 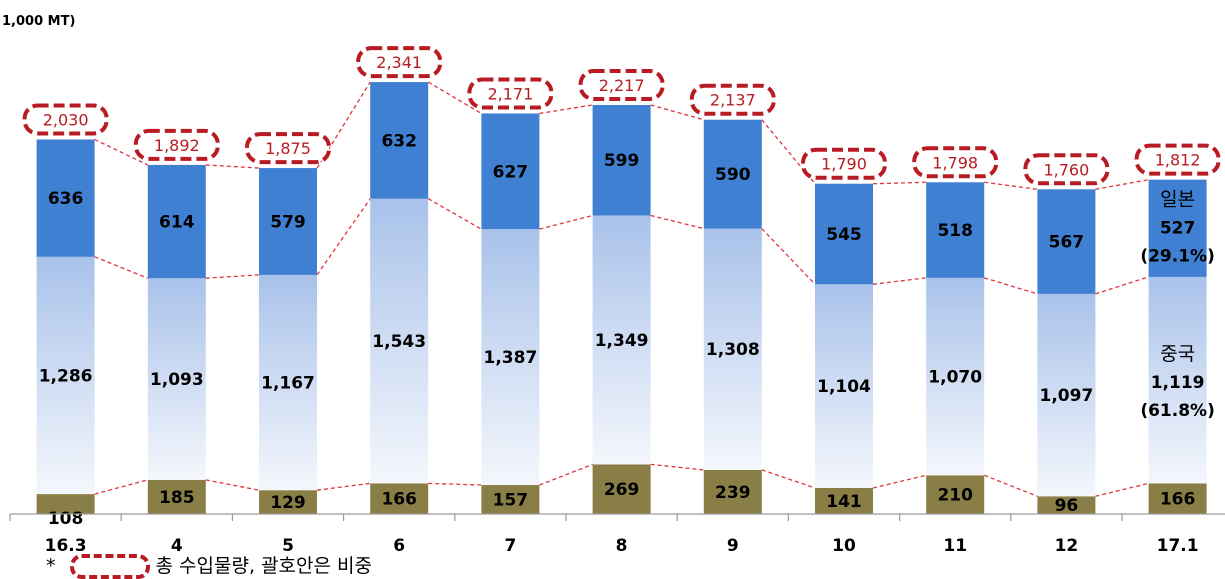 I want to click on label-other: 129, so click(x=288, y=503).